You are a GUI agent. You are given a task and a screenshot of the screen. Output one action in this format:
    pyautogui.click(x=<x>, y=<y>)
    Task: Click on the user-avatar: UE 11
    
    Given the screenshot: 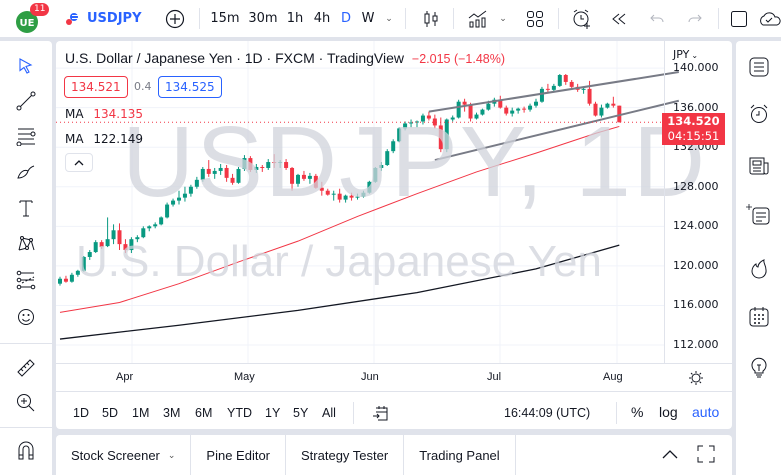 What is the action you would take?
    pyautogui.click(x=30, y=18)
    